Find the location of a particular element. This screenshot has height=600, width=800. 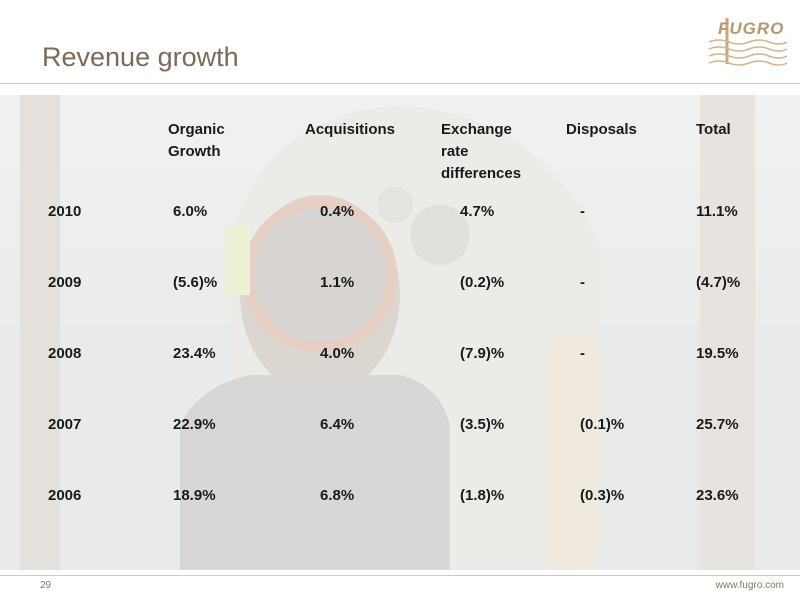

table-cell: (0.3)% is located at coordinates (602, 495).